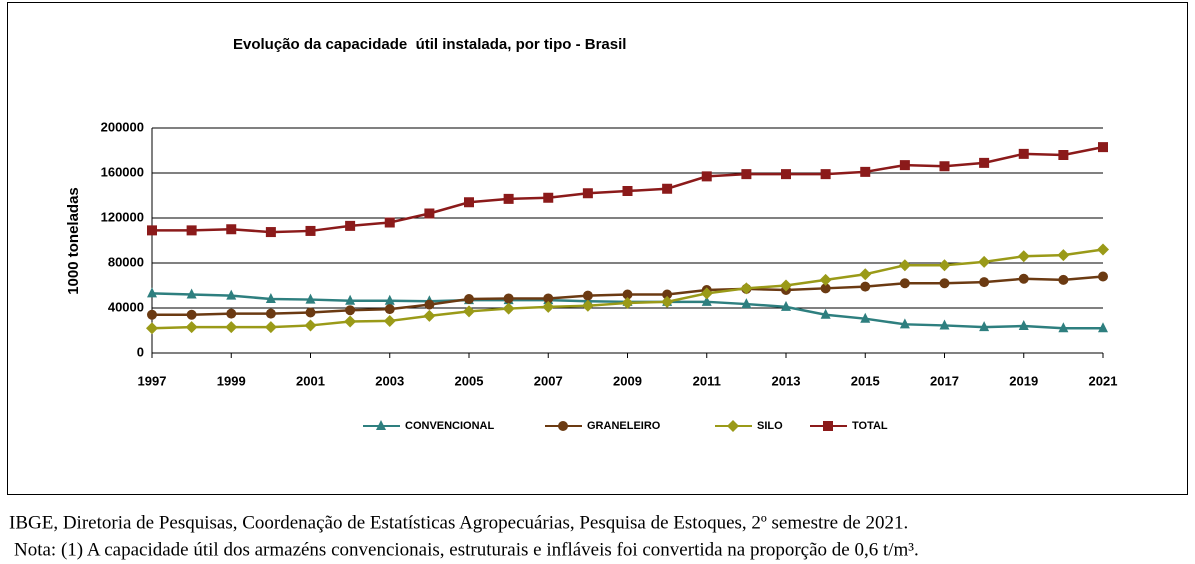 This screenshot has height=564, width=1195. What do you see at coordinates (152, 380) in the screenshot?
I see `x-tick-label: 1997` at bounding box center [152, 380].